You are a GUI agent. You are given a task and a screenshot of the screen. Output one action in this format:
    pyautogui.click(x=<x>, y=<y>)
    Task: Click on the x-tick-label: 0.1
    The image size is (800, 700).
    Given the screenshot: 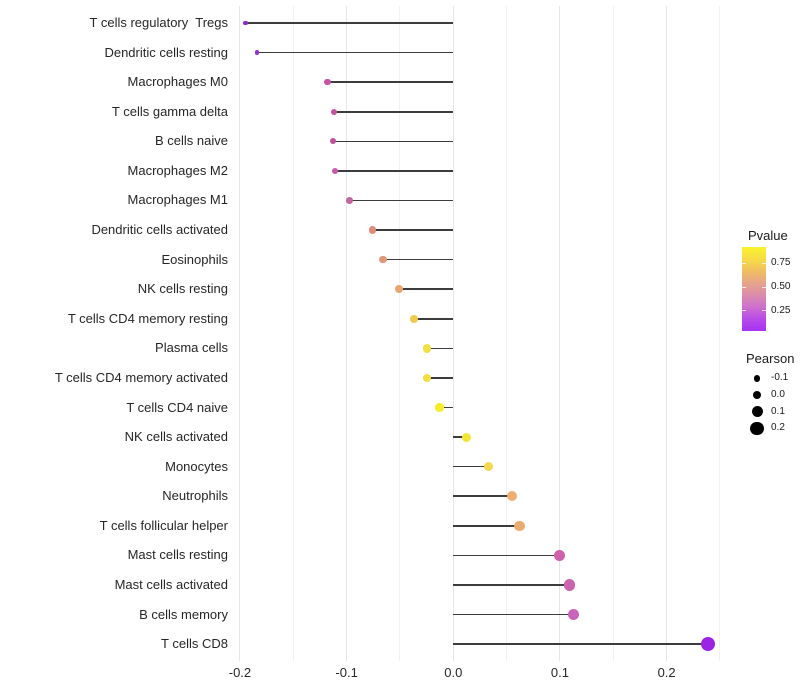 What is the action you would take?
    pyautogui.click(x=559, y=672)
    